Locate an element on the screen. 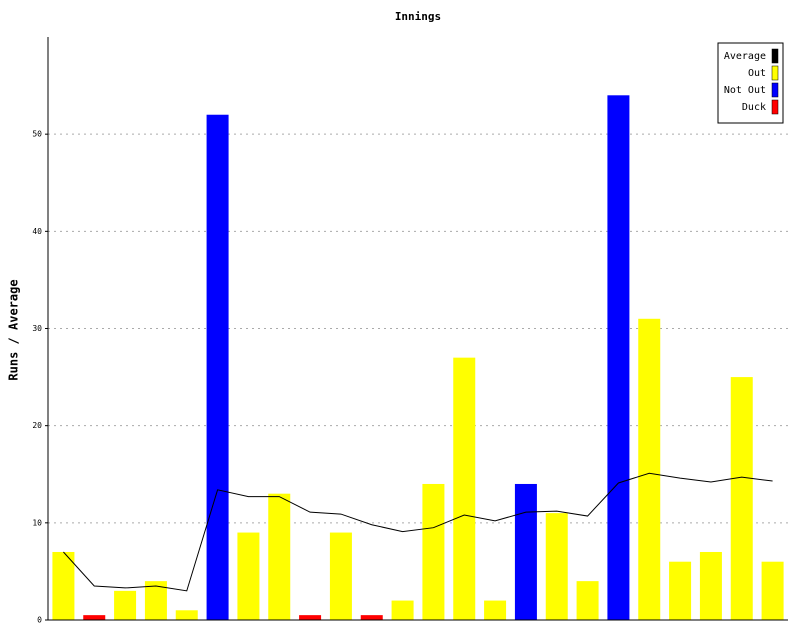 The image size is (800, 640). legend-label: Not Out is located at coordinates (745, 90).